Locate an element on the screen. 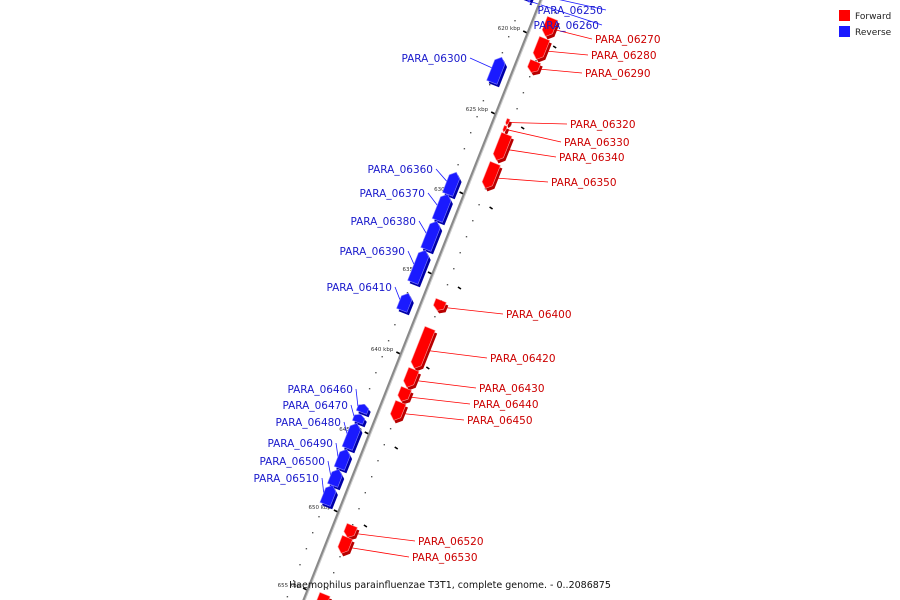  legend-forward: Forward is located at coordinates (865, 16).